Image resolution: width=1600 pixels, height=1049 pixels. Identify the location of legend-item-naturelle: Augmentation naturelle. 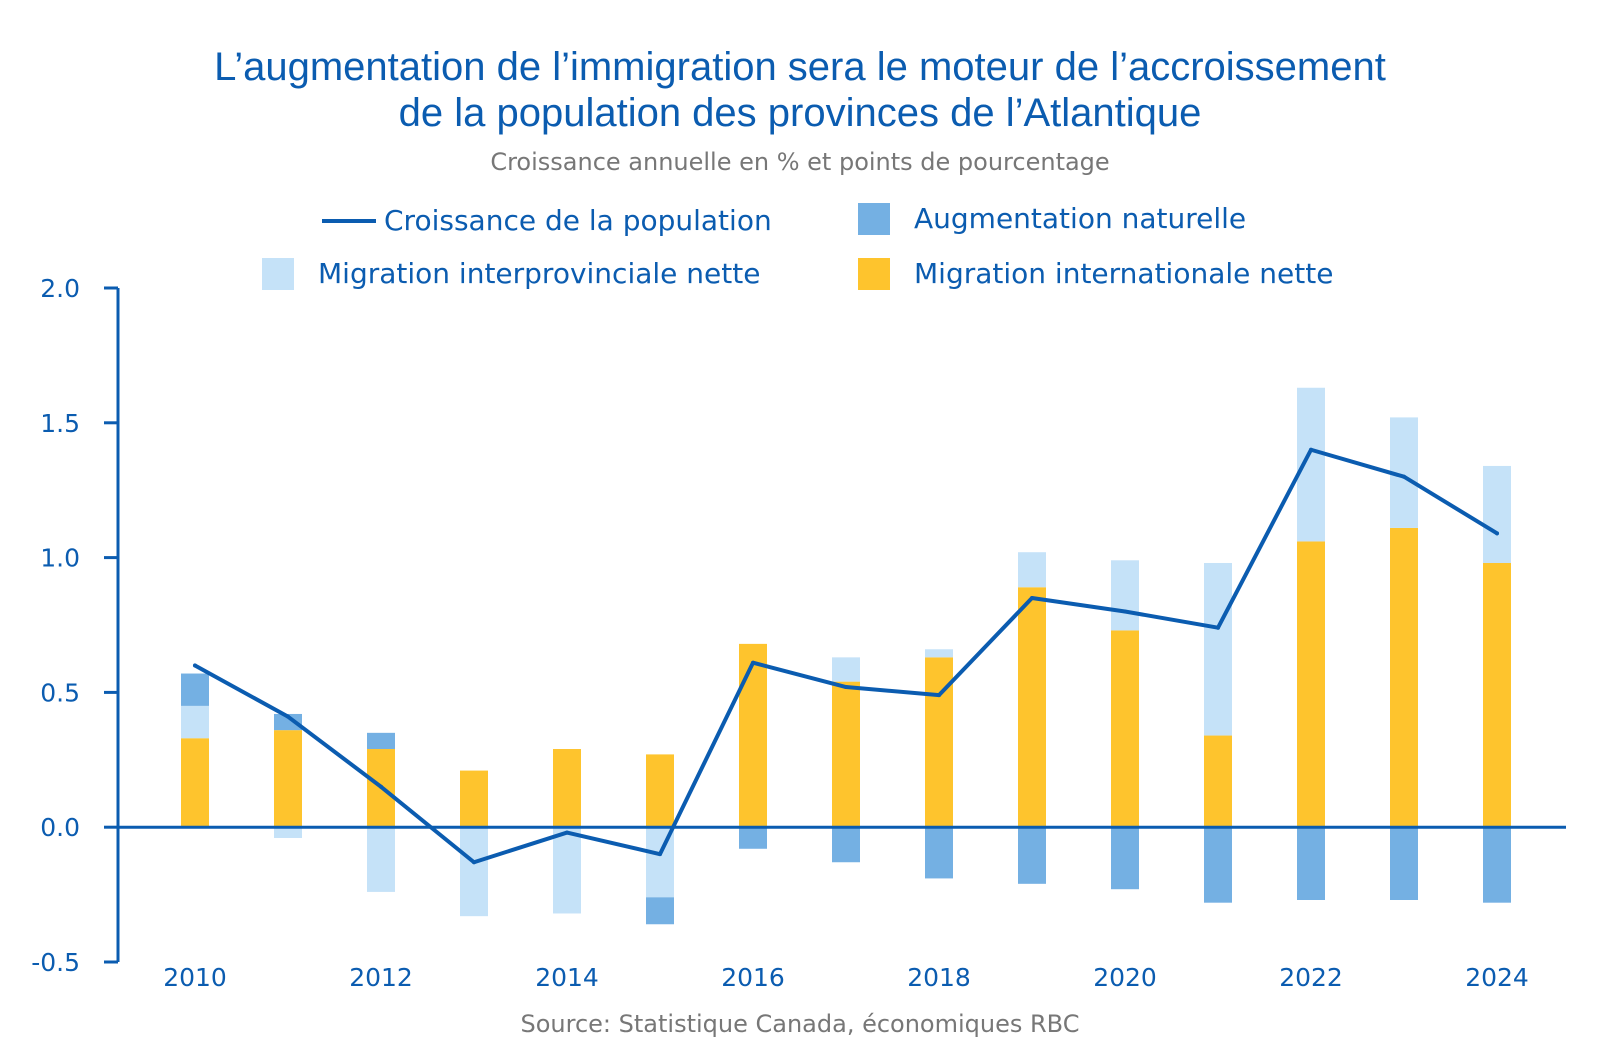
(1052, 218).